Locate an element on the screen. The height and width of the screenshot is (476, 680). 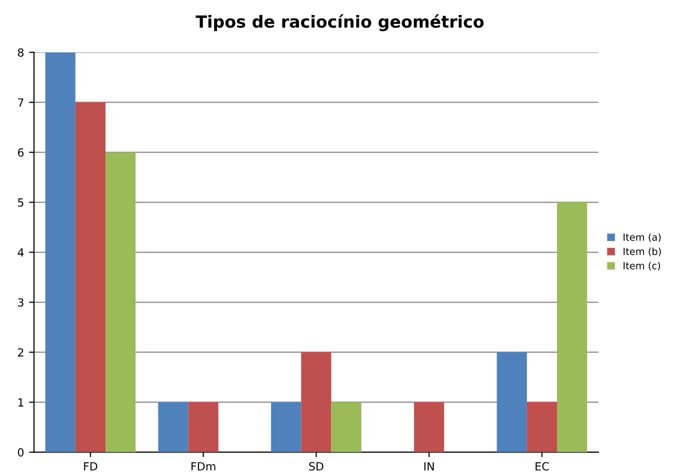
legend-label: Item (c) is located at coordinates (642, 266).